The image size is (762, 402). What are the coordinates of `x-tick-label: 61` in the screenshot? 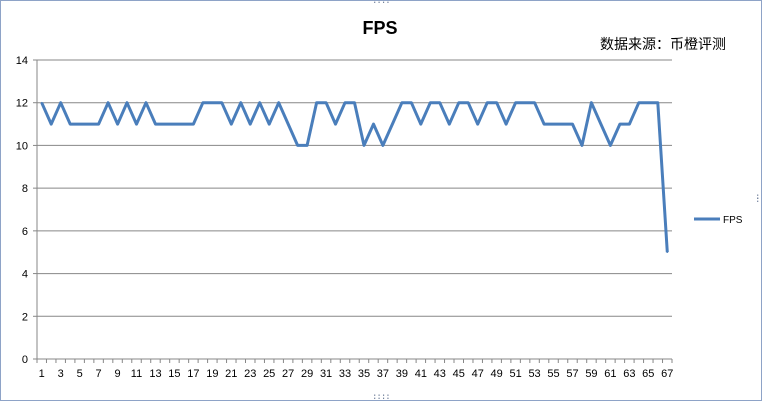 It's located at (610, 374).